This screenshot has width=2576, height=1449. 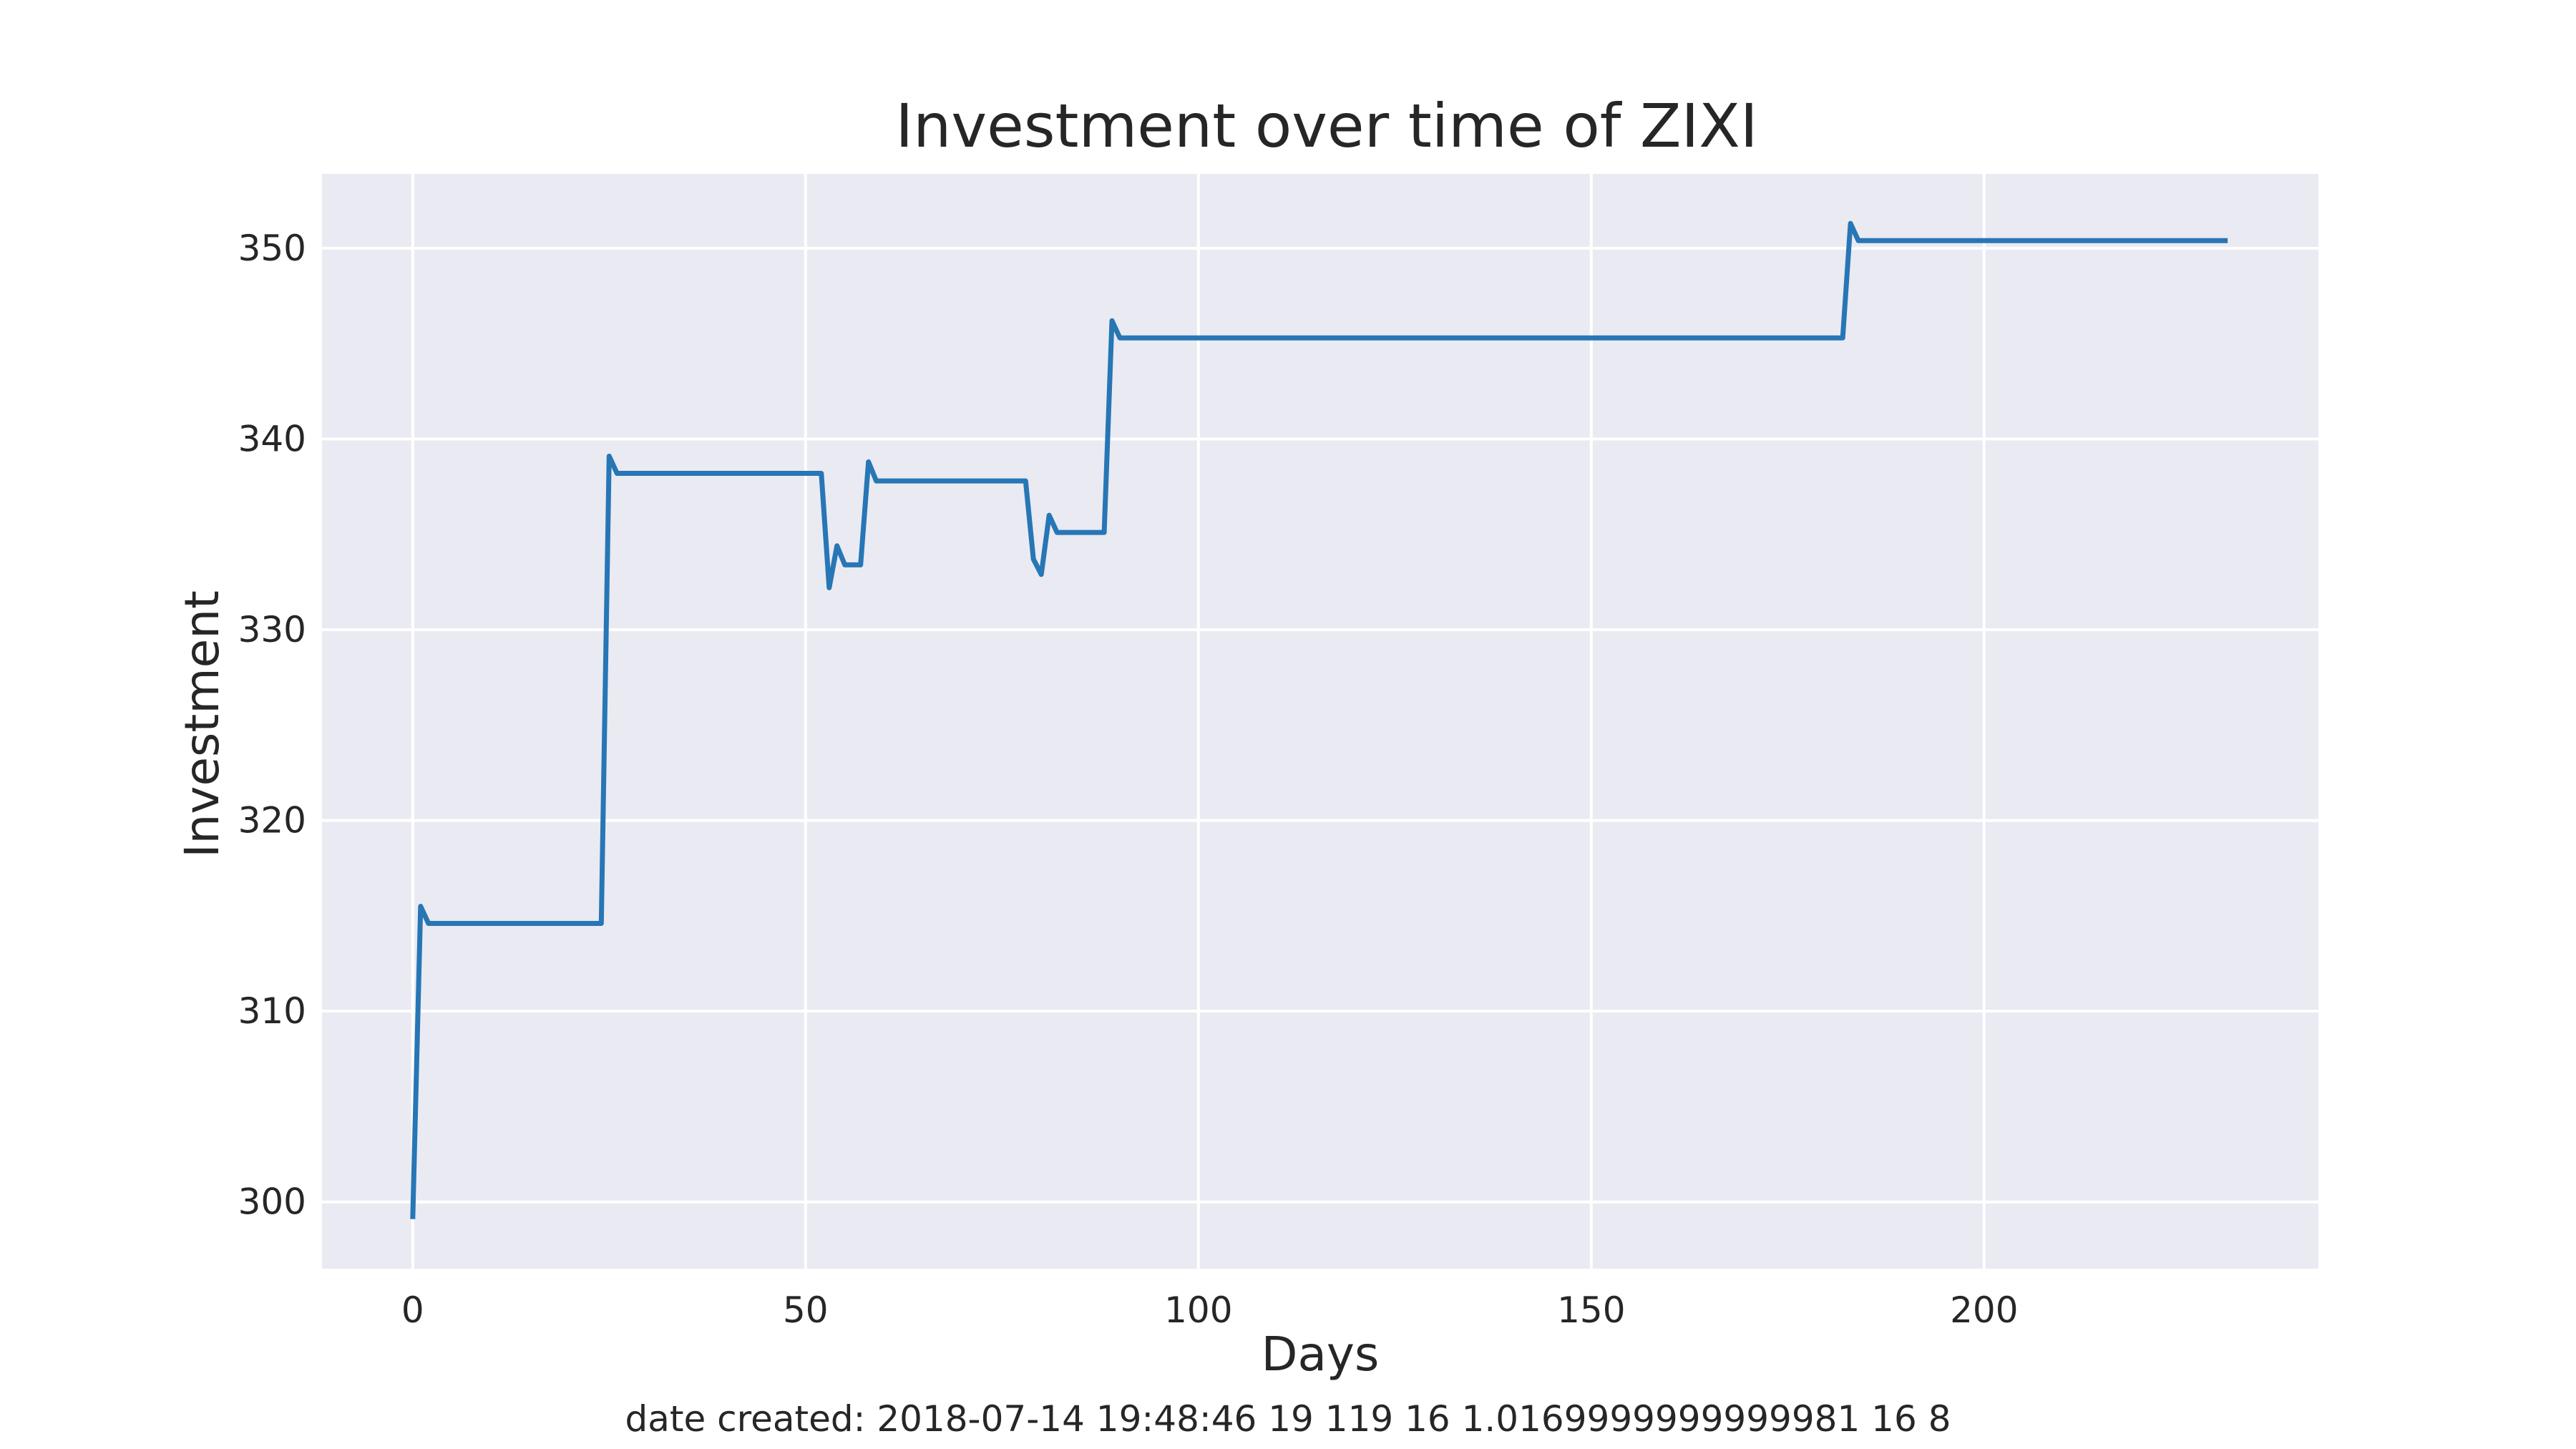 What do you see at coordinates (1984, 1310) in the screenshot?
I see `x-tick-label: 200` at bounding box center [1984, 1310].